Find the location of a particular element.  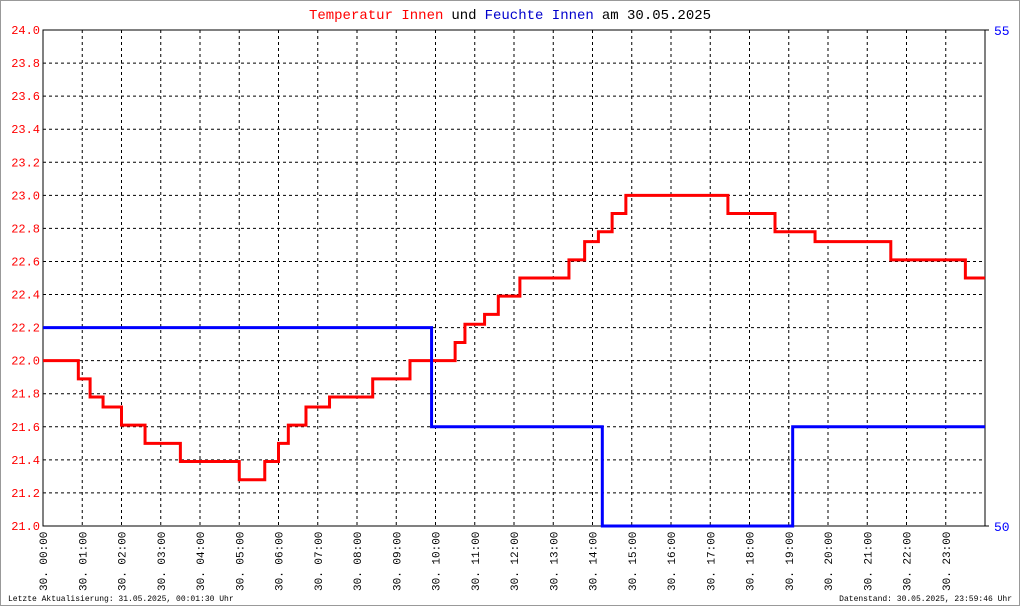

y-tick-label: 21.2 is located at coordinates (25, 494).